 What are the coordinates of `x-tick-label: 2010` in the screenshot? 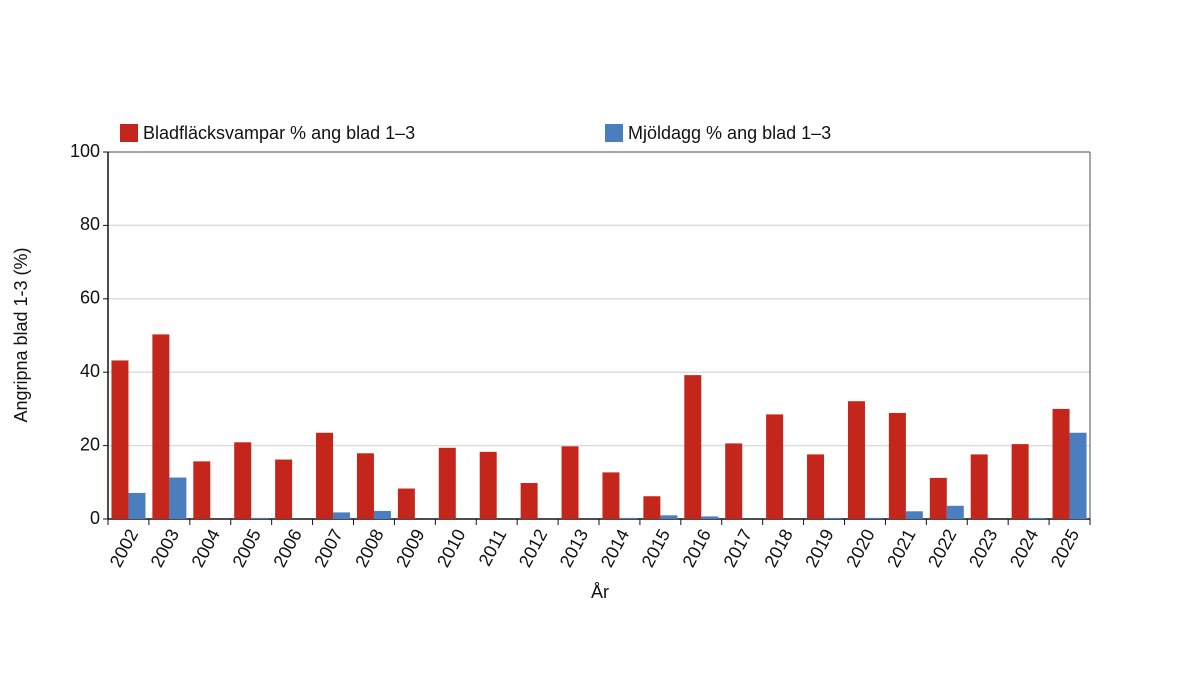 It's located at (451, 548).